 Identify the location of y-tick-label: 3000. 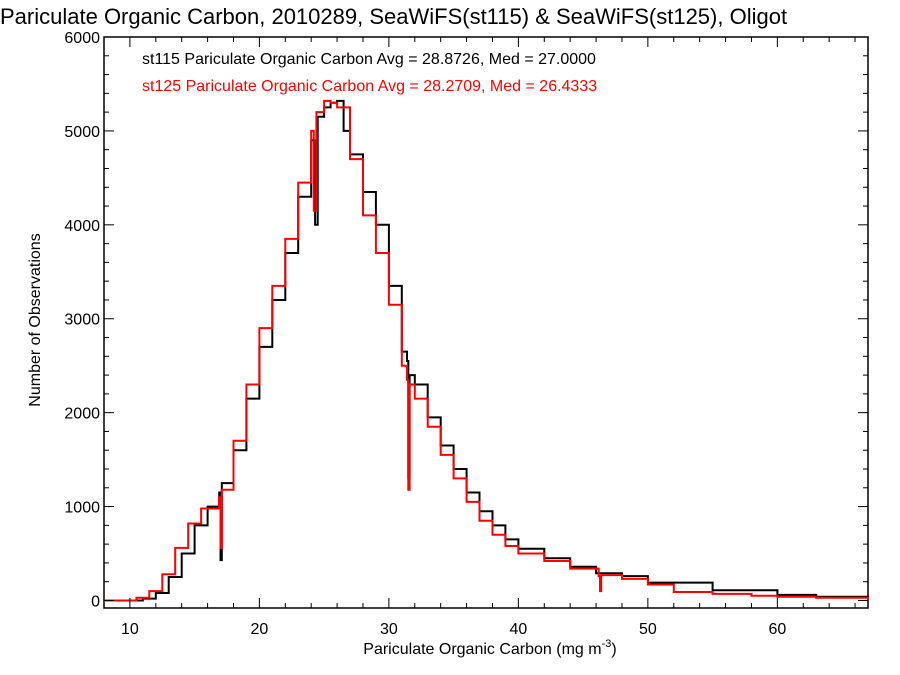
(82, 320).